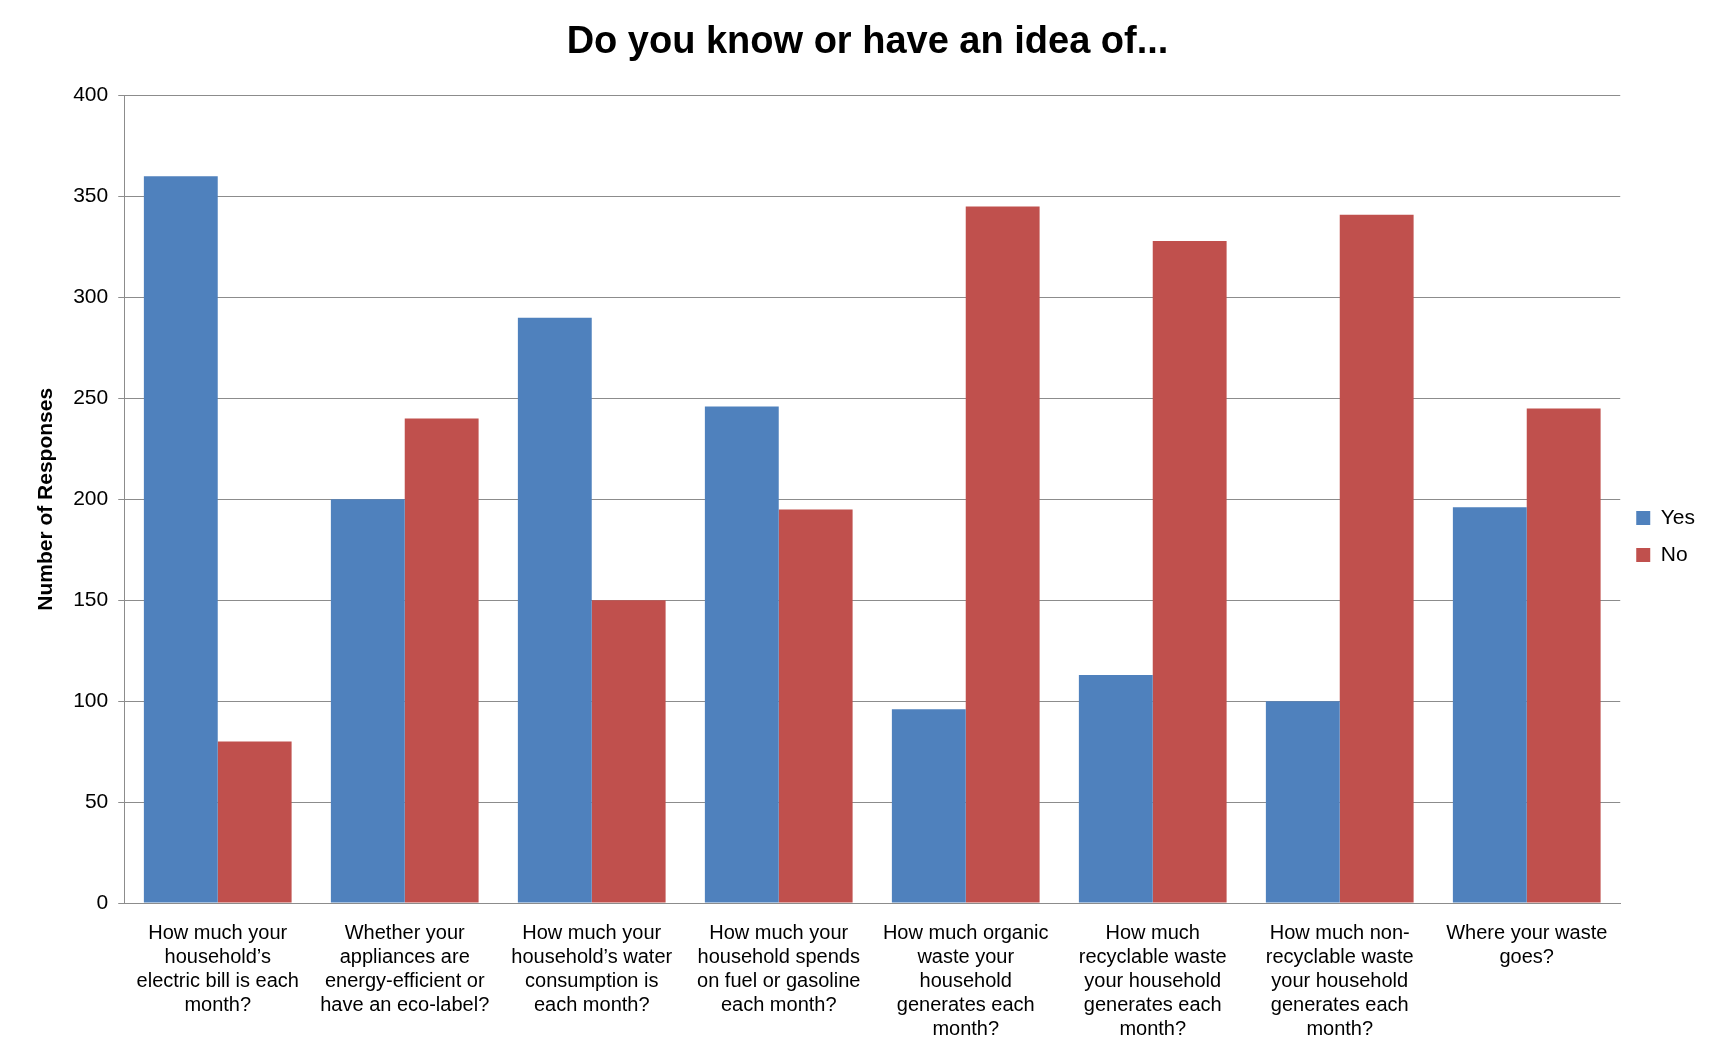 This screenshot has height=1063, width=1725. I want to click on x-tick-label: How much organic waste your household generates each month?, so click(965, 979).